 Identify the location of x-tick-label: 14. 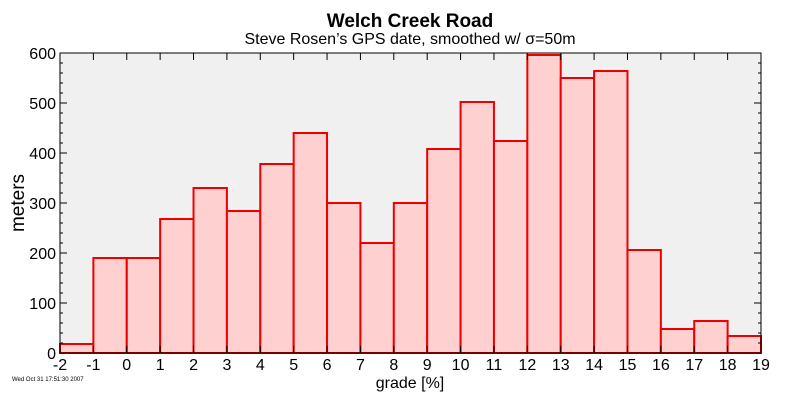
(594, 365).